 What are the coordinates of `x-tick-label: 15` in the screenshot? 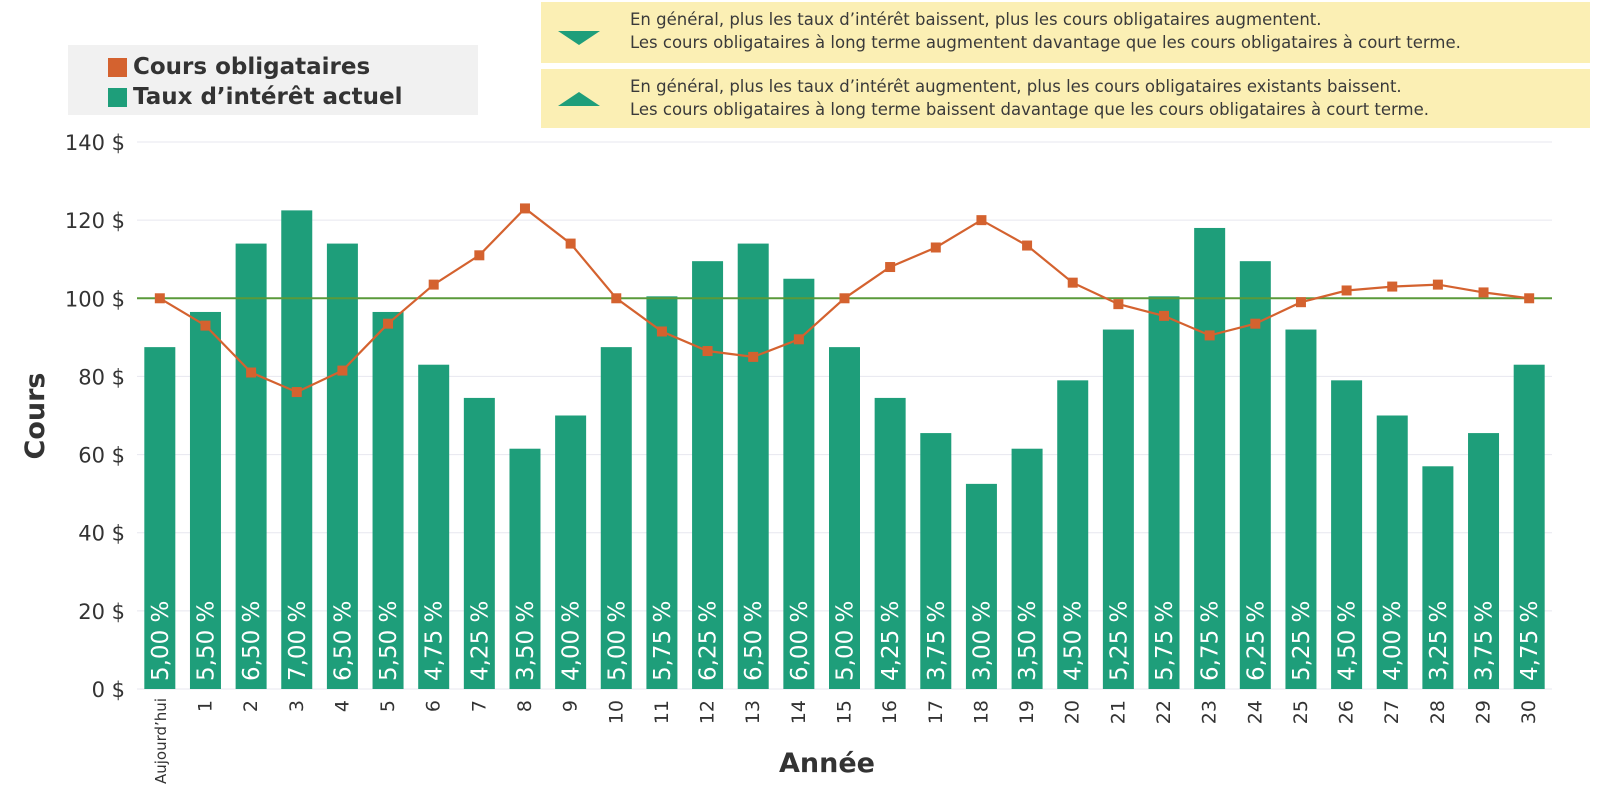 It's located at (845, 712).